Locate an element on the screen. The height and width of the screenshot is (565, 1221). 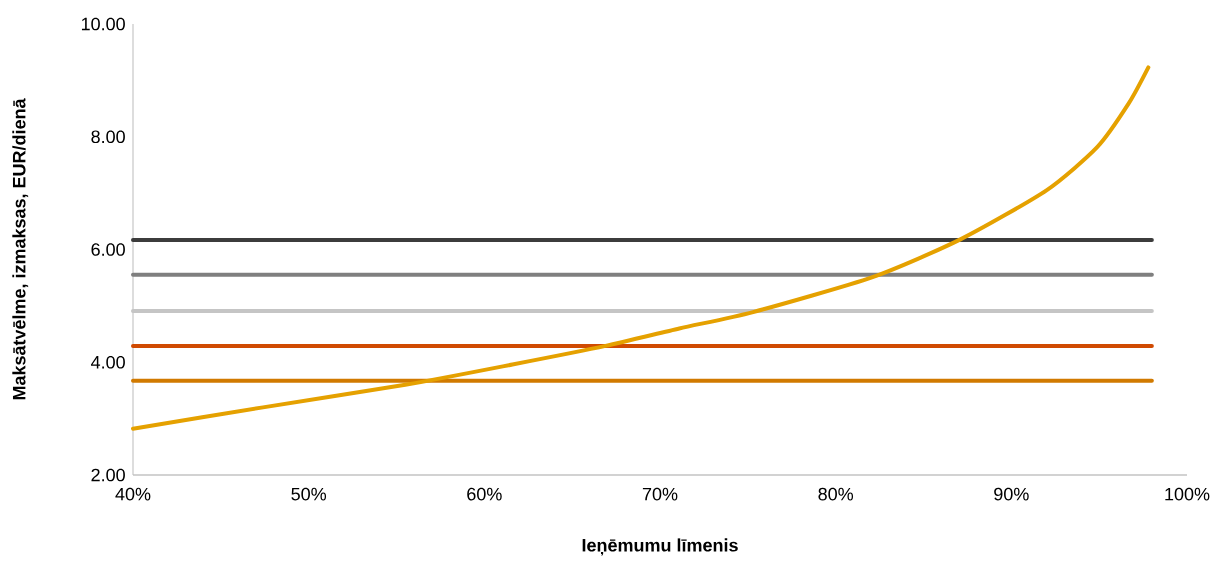
x-axis-title: Ieņēmumu līmenis is located at coordinates (660, 547).